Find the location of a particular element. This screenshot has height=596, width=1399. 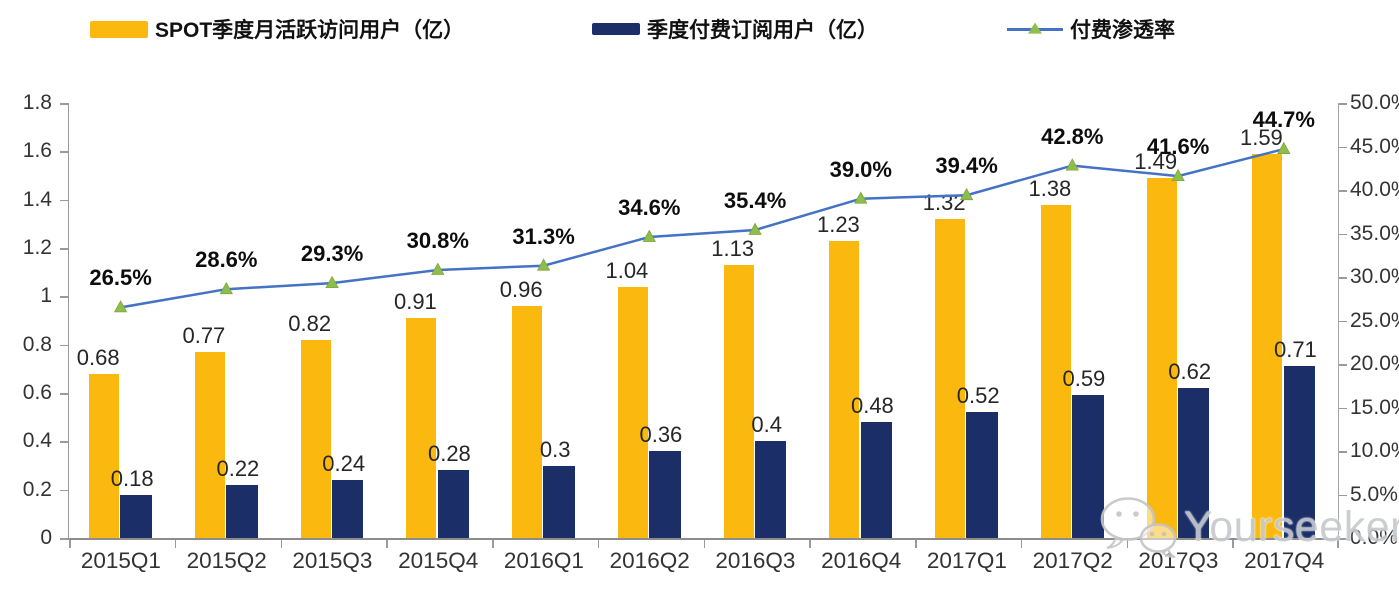

x-axis-category-label: 2015Q2 is located at coordinates (226, 560).